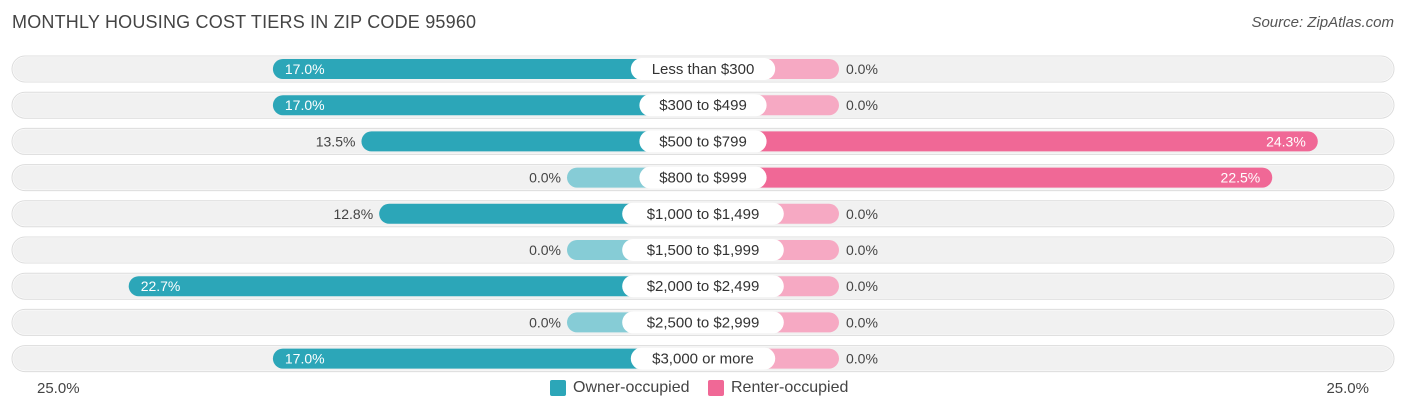 Image resolution: width=1406 pixels, height=414 pixels. I want to click on category-label: $3,000 or more, so click(703, 359).